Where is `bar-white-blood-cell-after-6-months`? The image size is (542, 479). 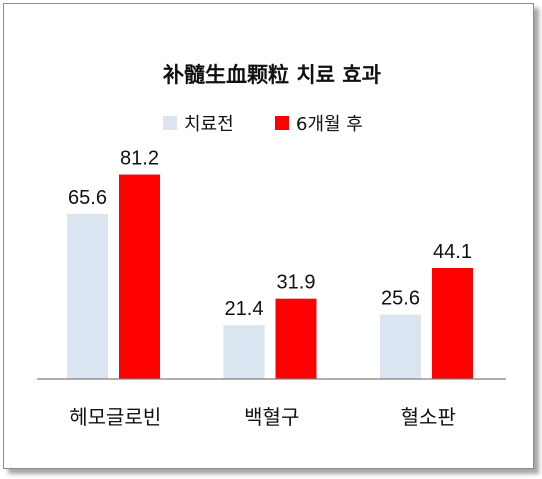
bar-white-blood-cell-after-6-months is located at coordinates (296, 338).